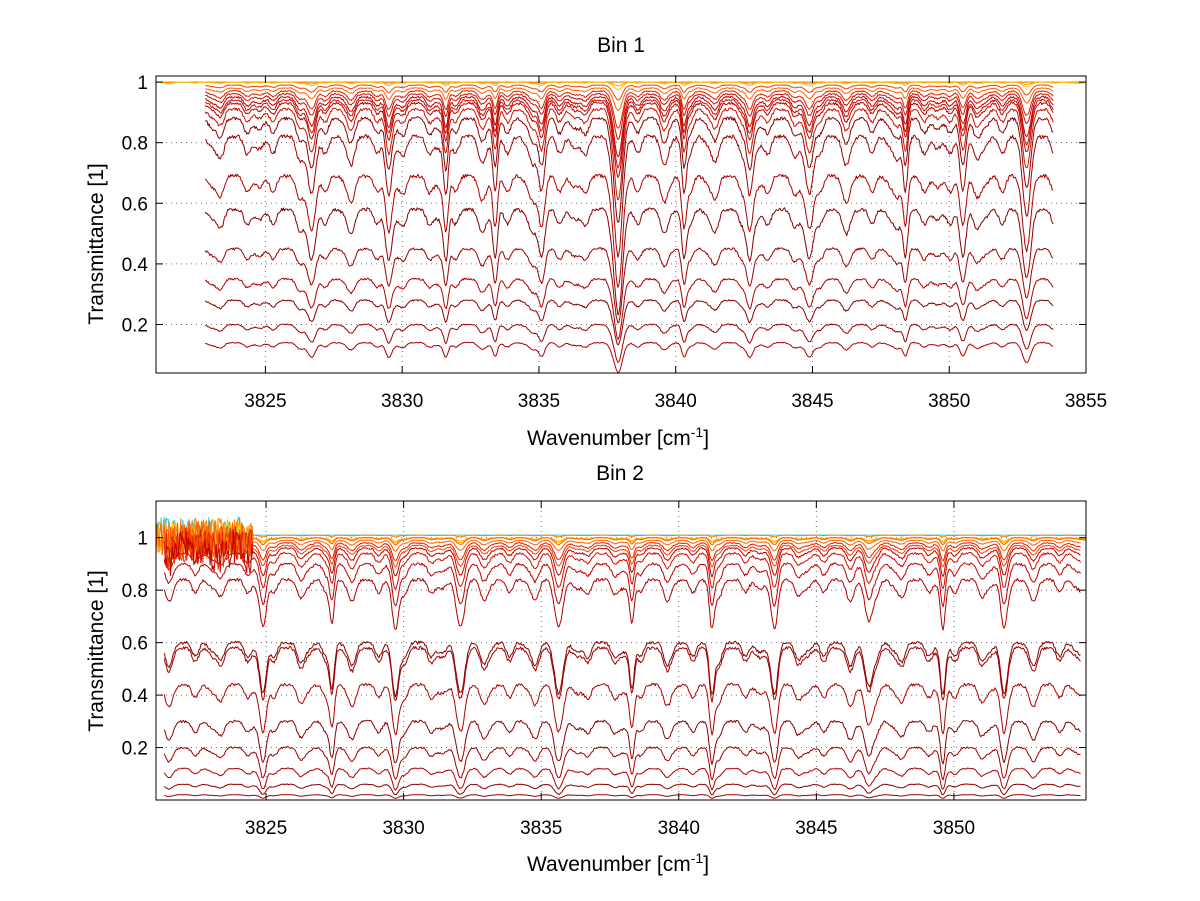 This screenshot has height=901, width=1200. Describe the element at coordinates (620, 473) in the screenshot. I see `chart-title: Bin 2` at that location.